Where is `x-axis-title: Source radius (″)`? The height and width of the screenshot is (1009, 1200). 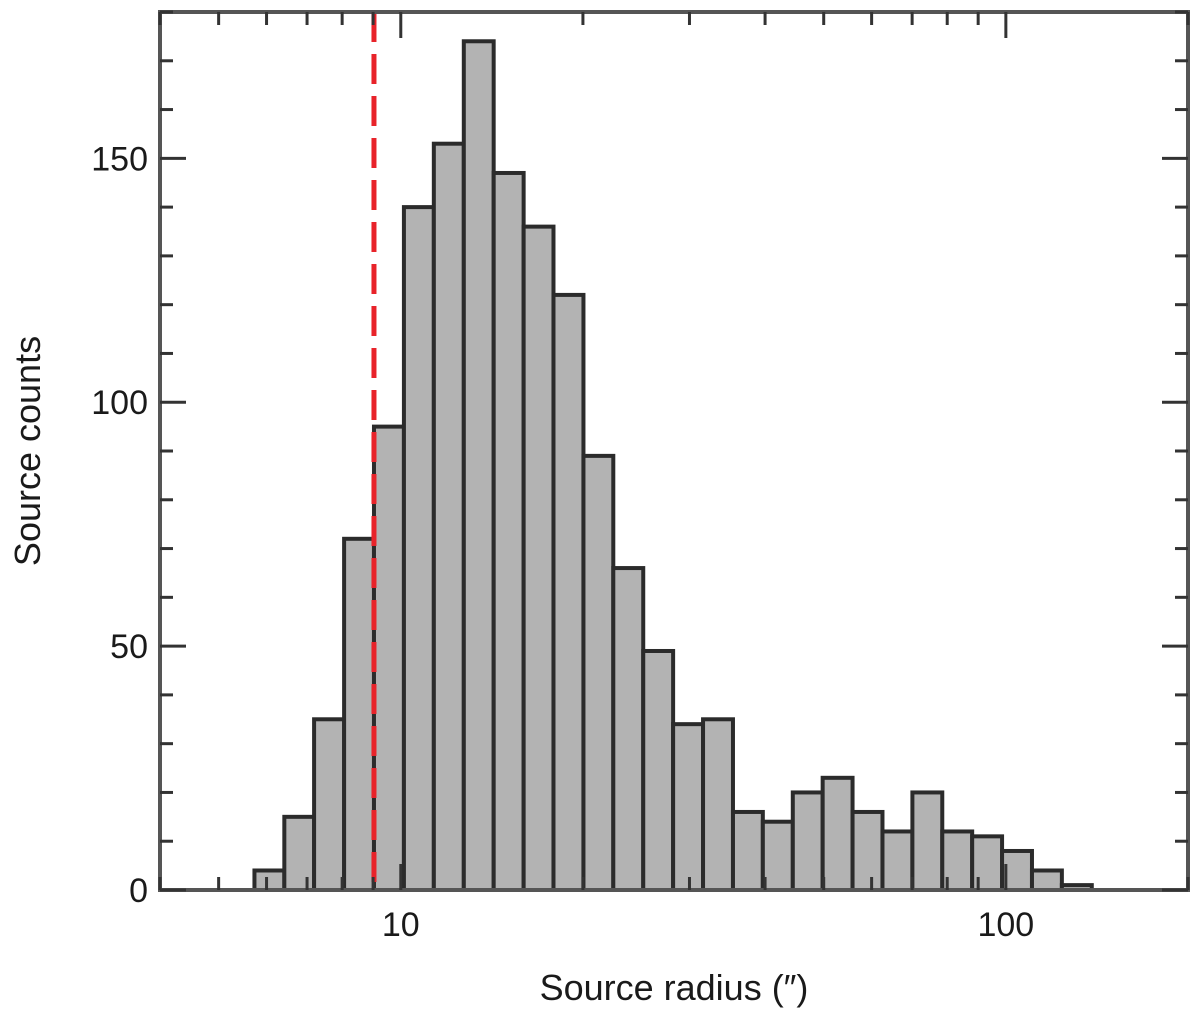 x-axis-title: Source radius (″) is located at coordinates (674, 987).